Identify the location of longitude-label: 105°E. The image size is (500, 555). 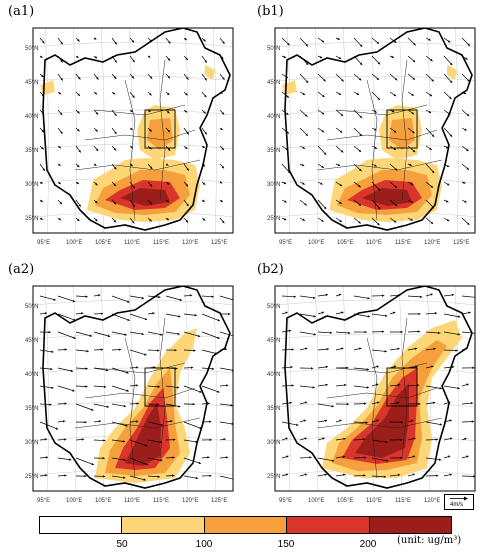
(103, 243).